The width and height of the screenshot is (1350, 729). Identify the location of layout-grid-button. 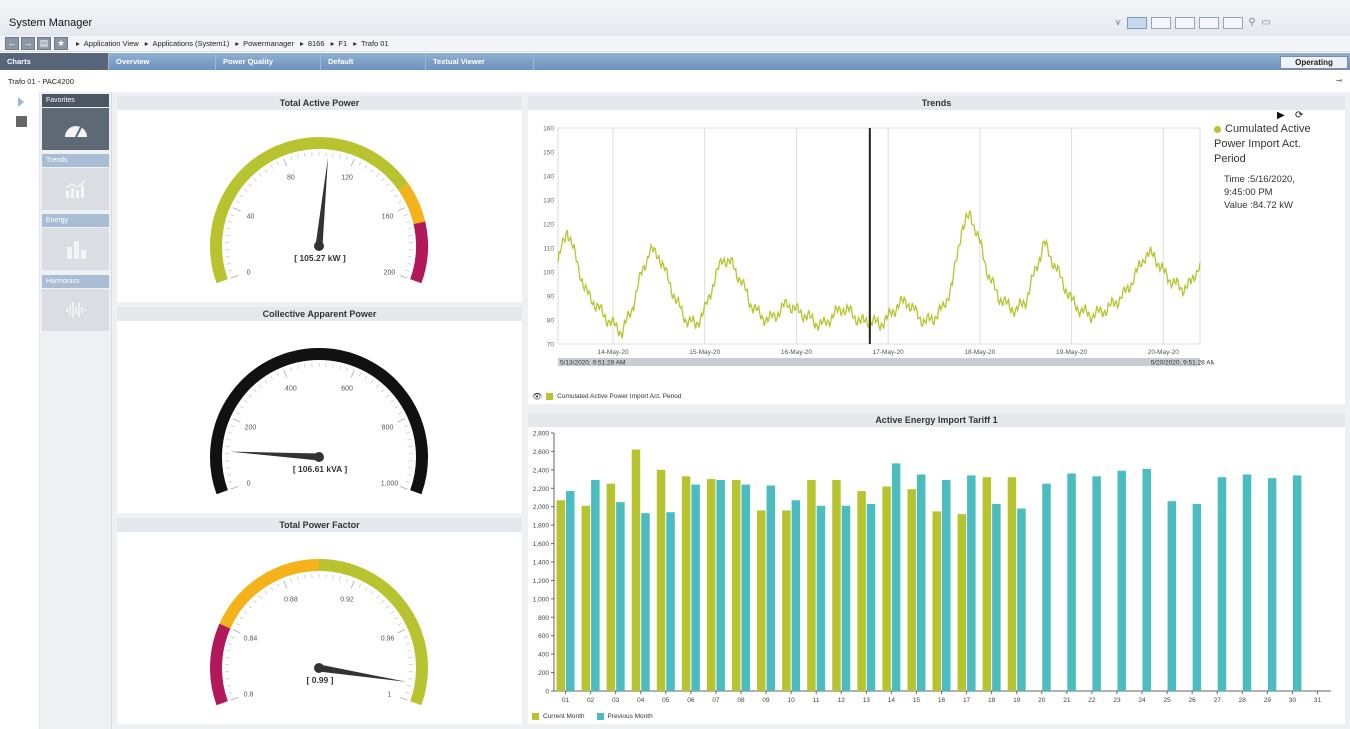
(1137, 23).